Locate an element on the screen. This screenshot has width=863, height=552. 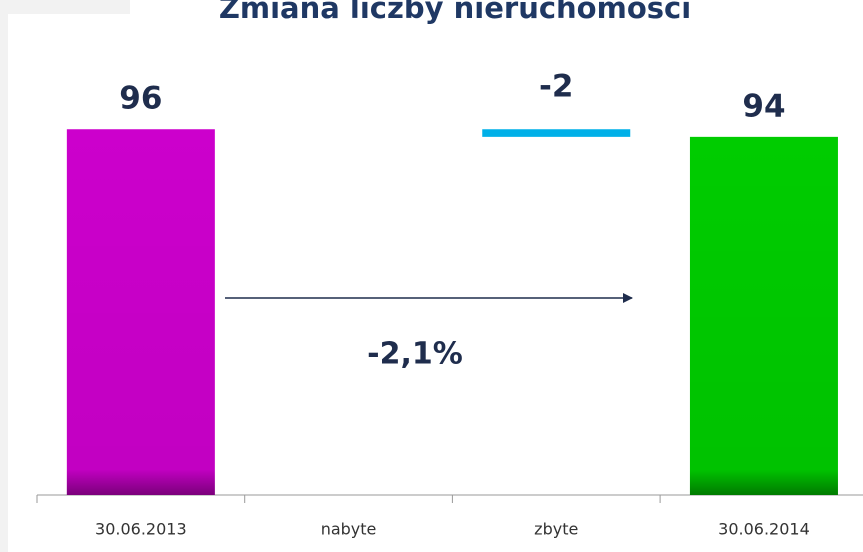
chart-title: Zmiana liczby nieruchomości is located at coordinates (455, 12).